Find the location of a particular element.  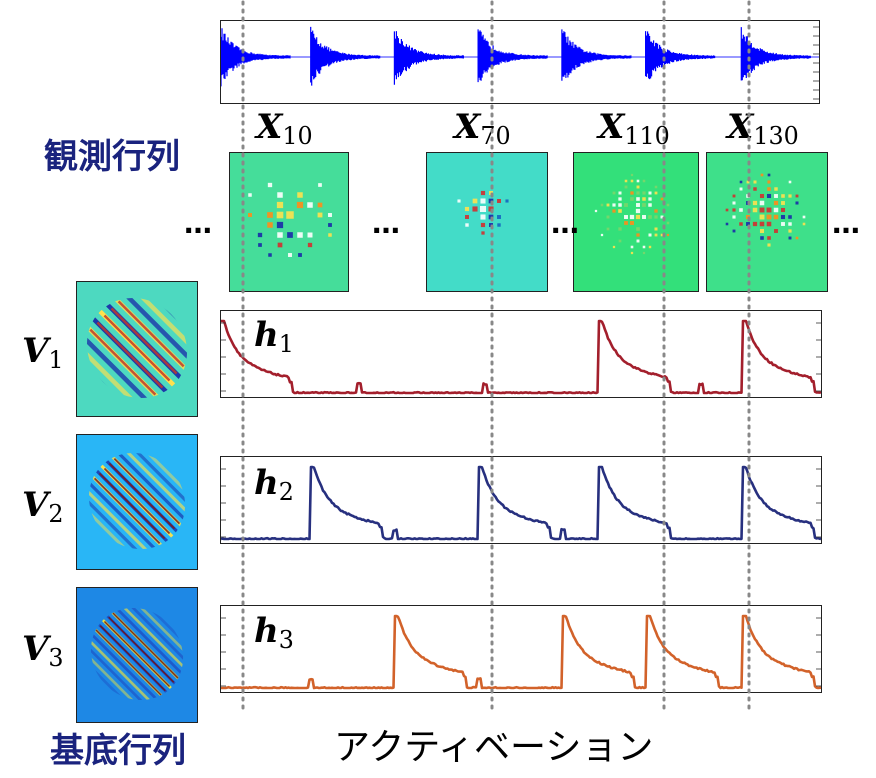

waveform-svg is located at coordinates (520, 63).